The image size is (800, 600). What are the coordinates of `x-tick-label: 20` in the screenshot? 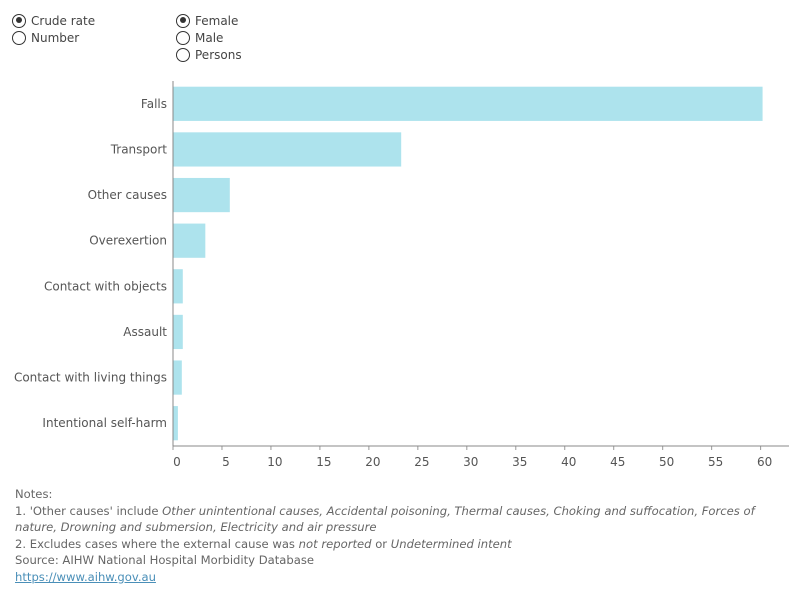 It's located at (372, 462).